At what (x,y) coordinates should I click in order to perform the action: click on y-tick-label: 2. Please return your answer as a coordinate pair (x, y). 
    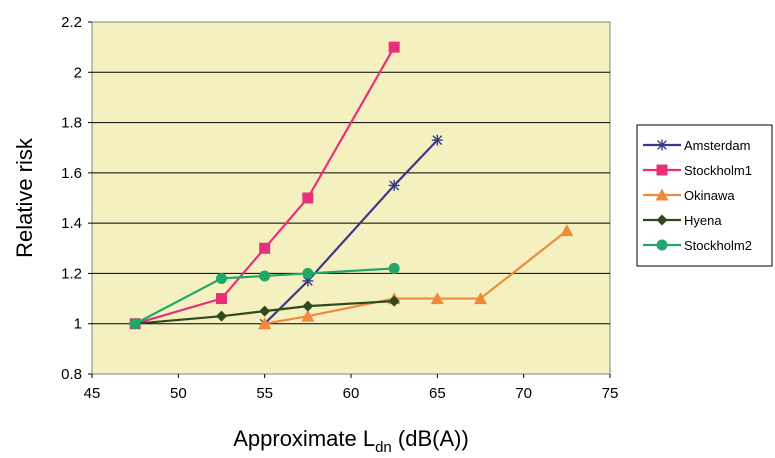
    Looking at the image, I should click on (78, 72).